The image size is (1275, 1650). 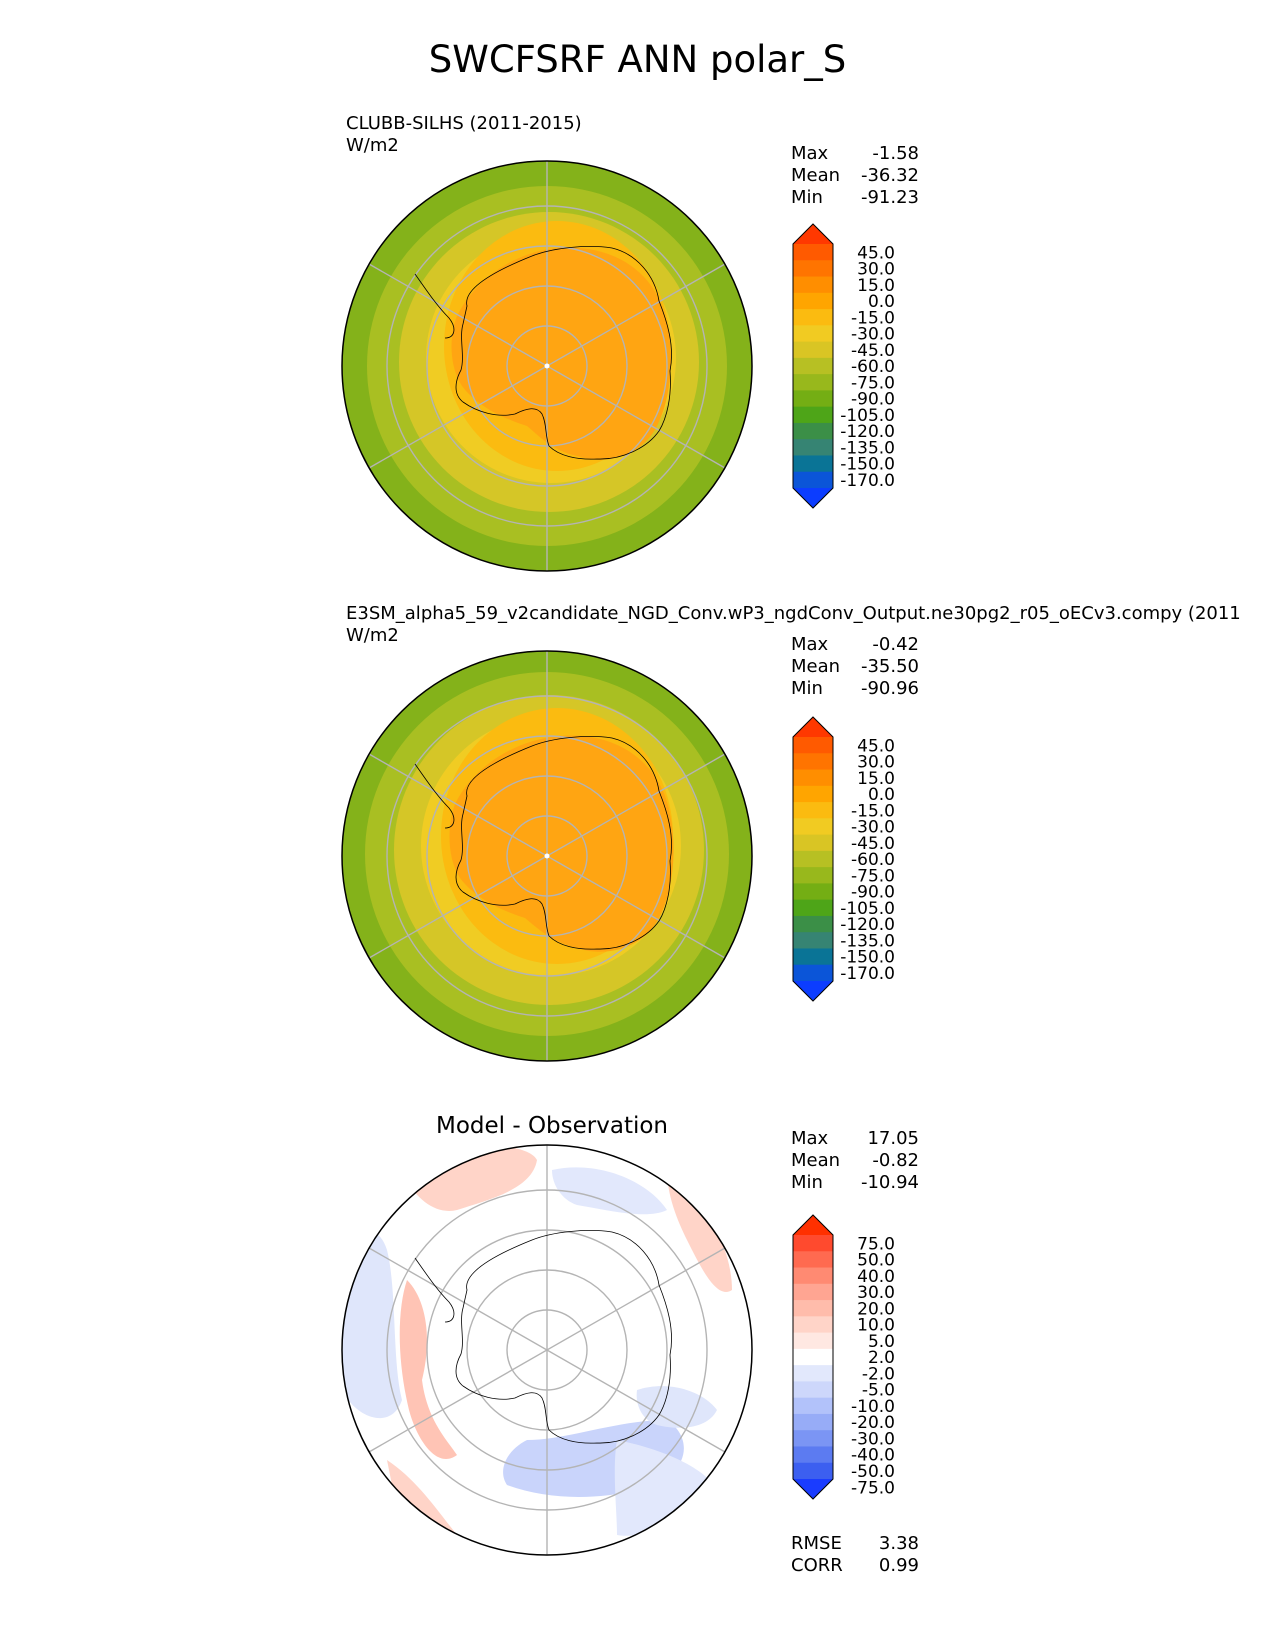 I want to click on map-boundary, so click(x=547, y=1350).